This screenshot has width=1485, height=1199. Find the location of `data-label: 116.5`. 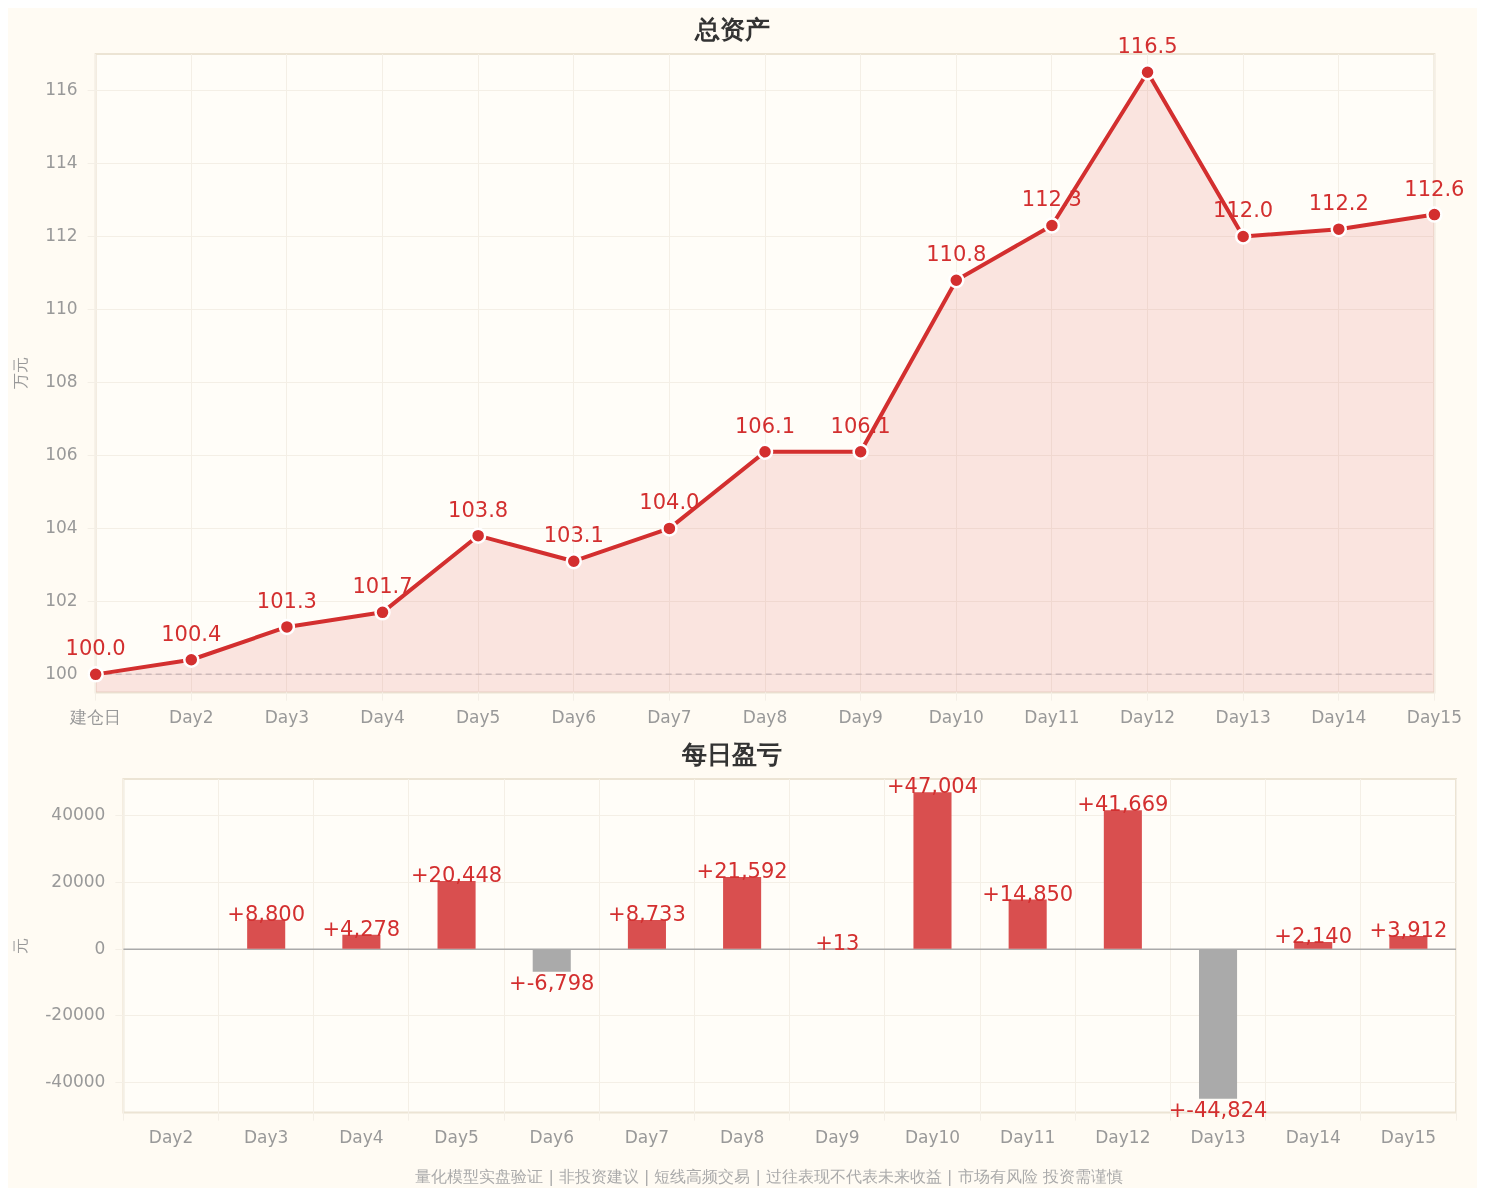

data-label: 116.5 is located at coordinates (1147, 46).